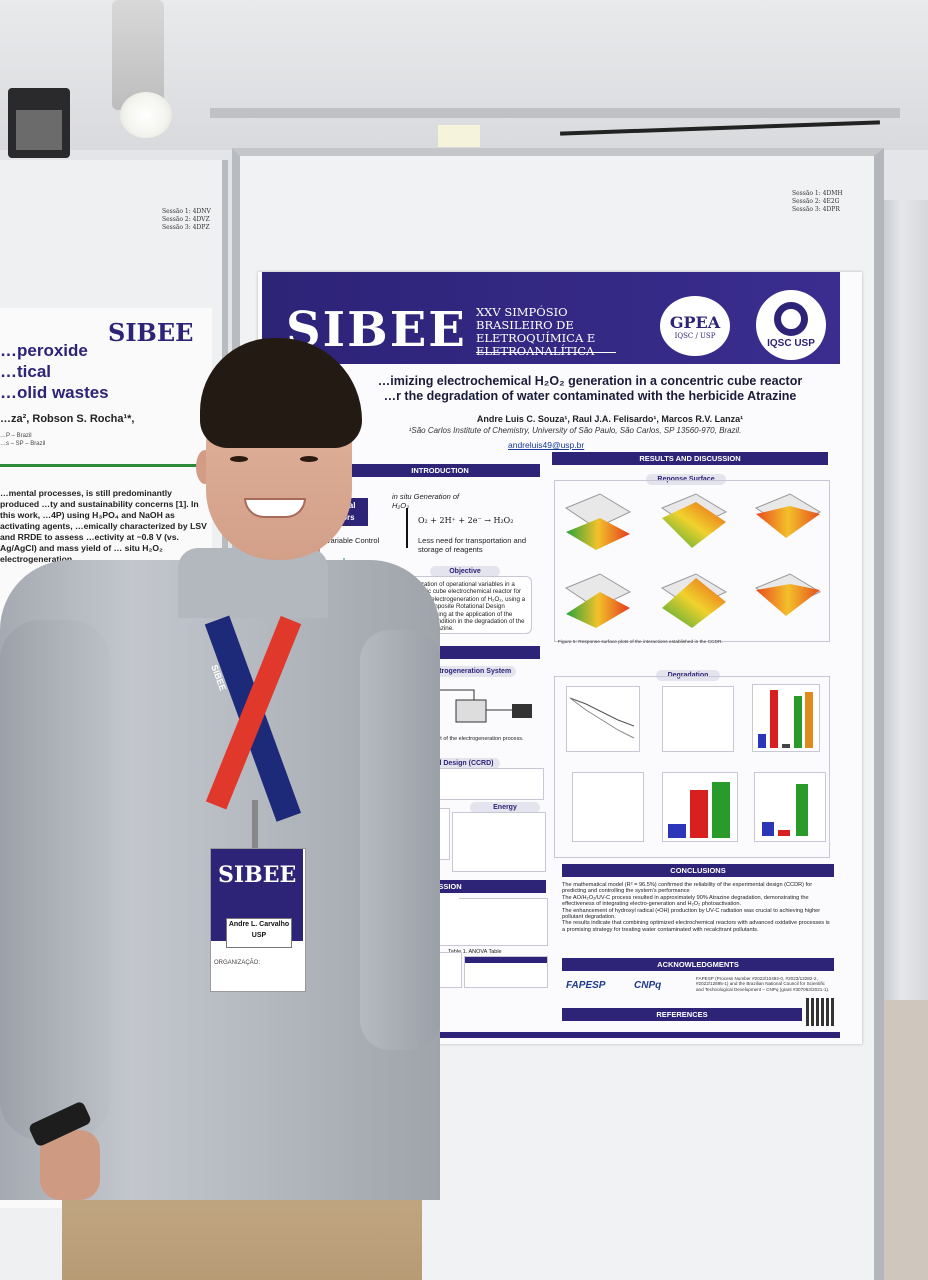 The image size is (928, 1280). I want to click on poster-footer-bar, so click(630, 1035).